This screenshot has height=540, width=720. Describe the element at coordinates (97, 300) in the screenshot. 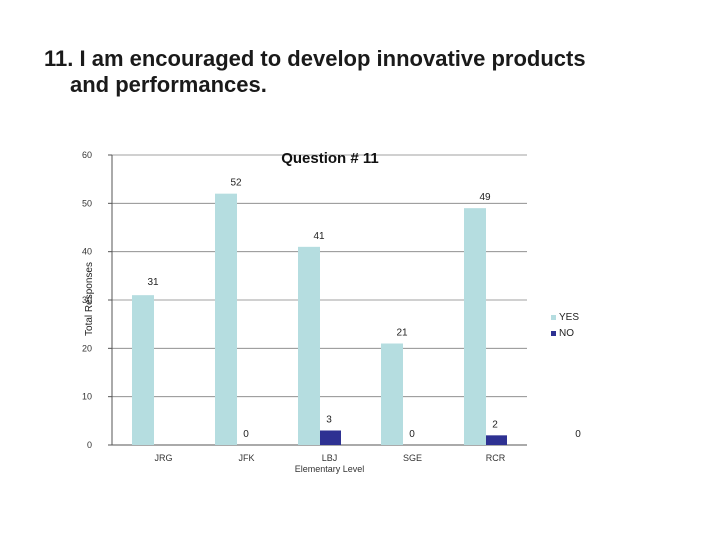

I see `axis-ticks: 0 10 20 30 40 50 60` at that location.